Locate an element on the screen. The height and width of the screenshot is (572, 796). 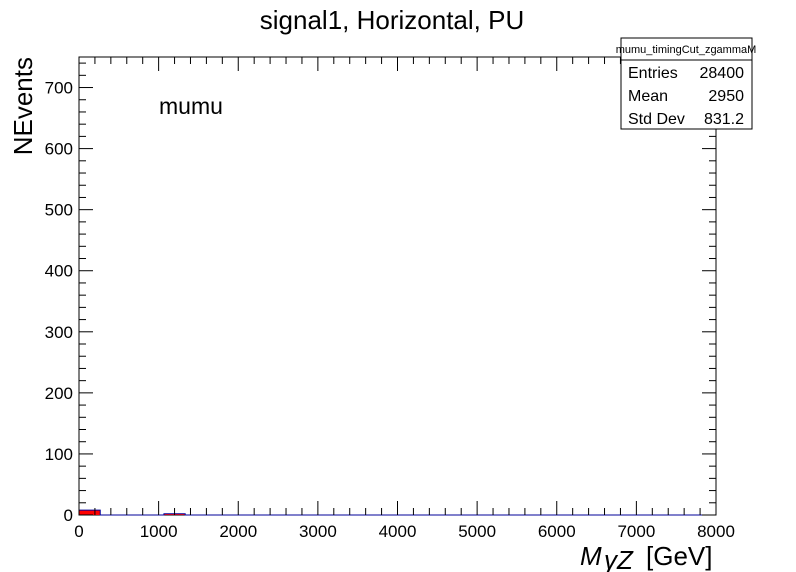
stats-entries-value: 28400 is located at coordinates (722, 73).